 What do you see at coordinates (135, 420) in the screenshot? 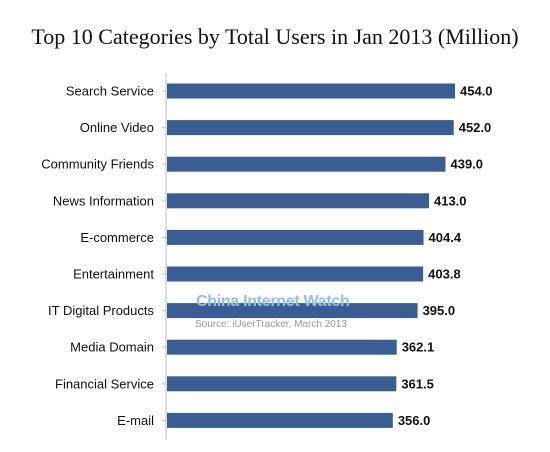
I see `category-label: E-mail` at bounding box center [135, 420].